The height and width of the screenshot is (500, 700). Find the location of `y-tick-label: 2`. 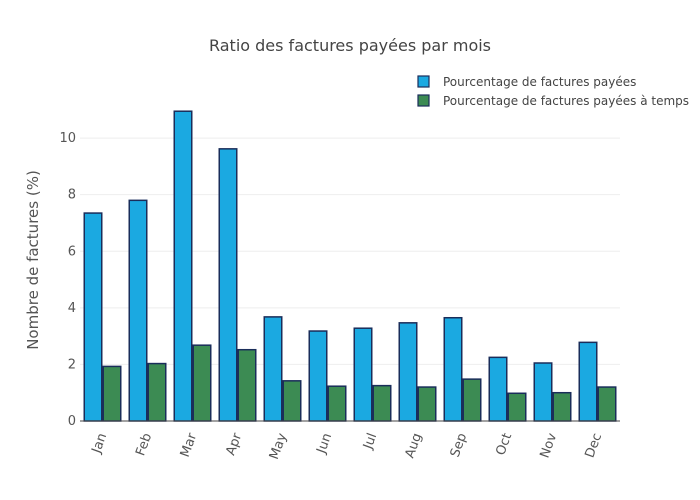

y-tick-label: 2 is located at coordinates (72, 364).